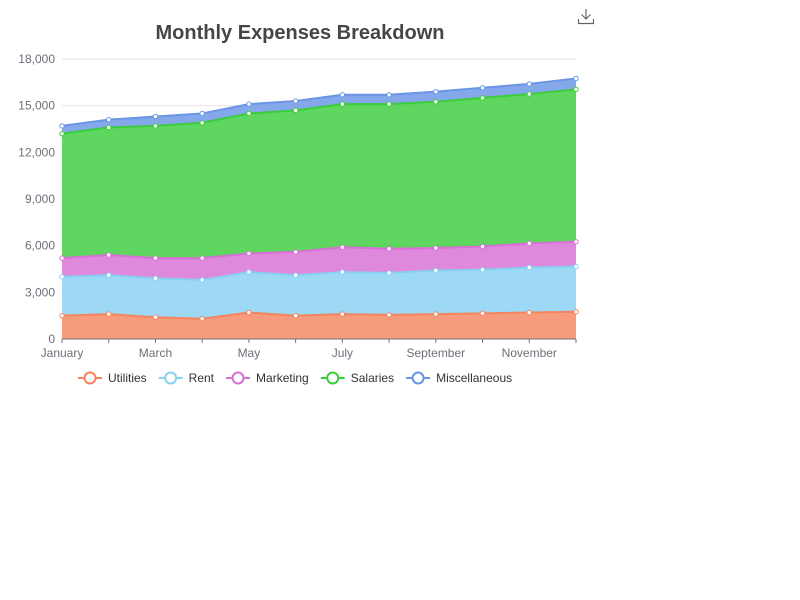  Describe the element at coordinates (319, 315) in the screenshot. I see `line-utilities` at that location.